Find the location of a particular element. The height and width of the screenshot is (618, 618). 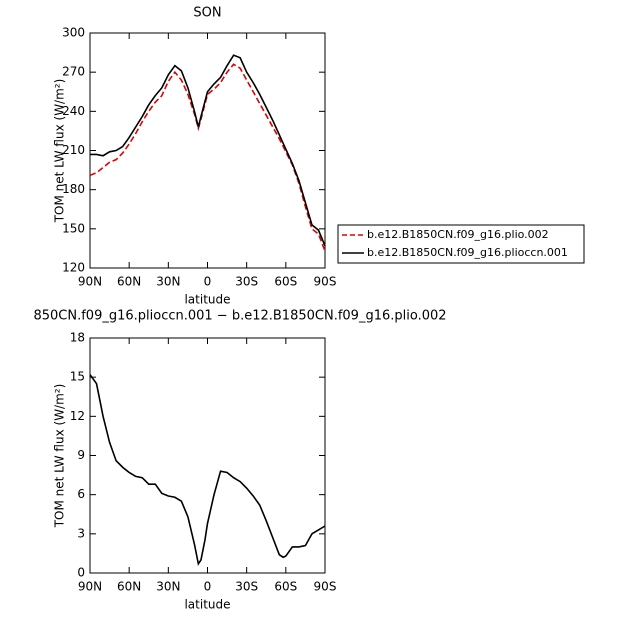

y-tick-label: 210 is located at coordinates (73, 150).